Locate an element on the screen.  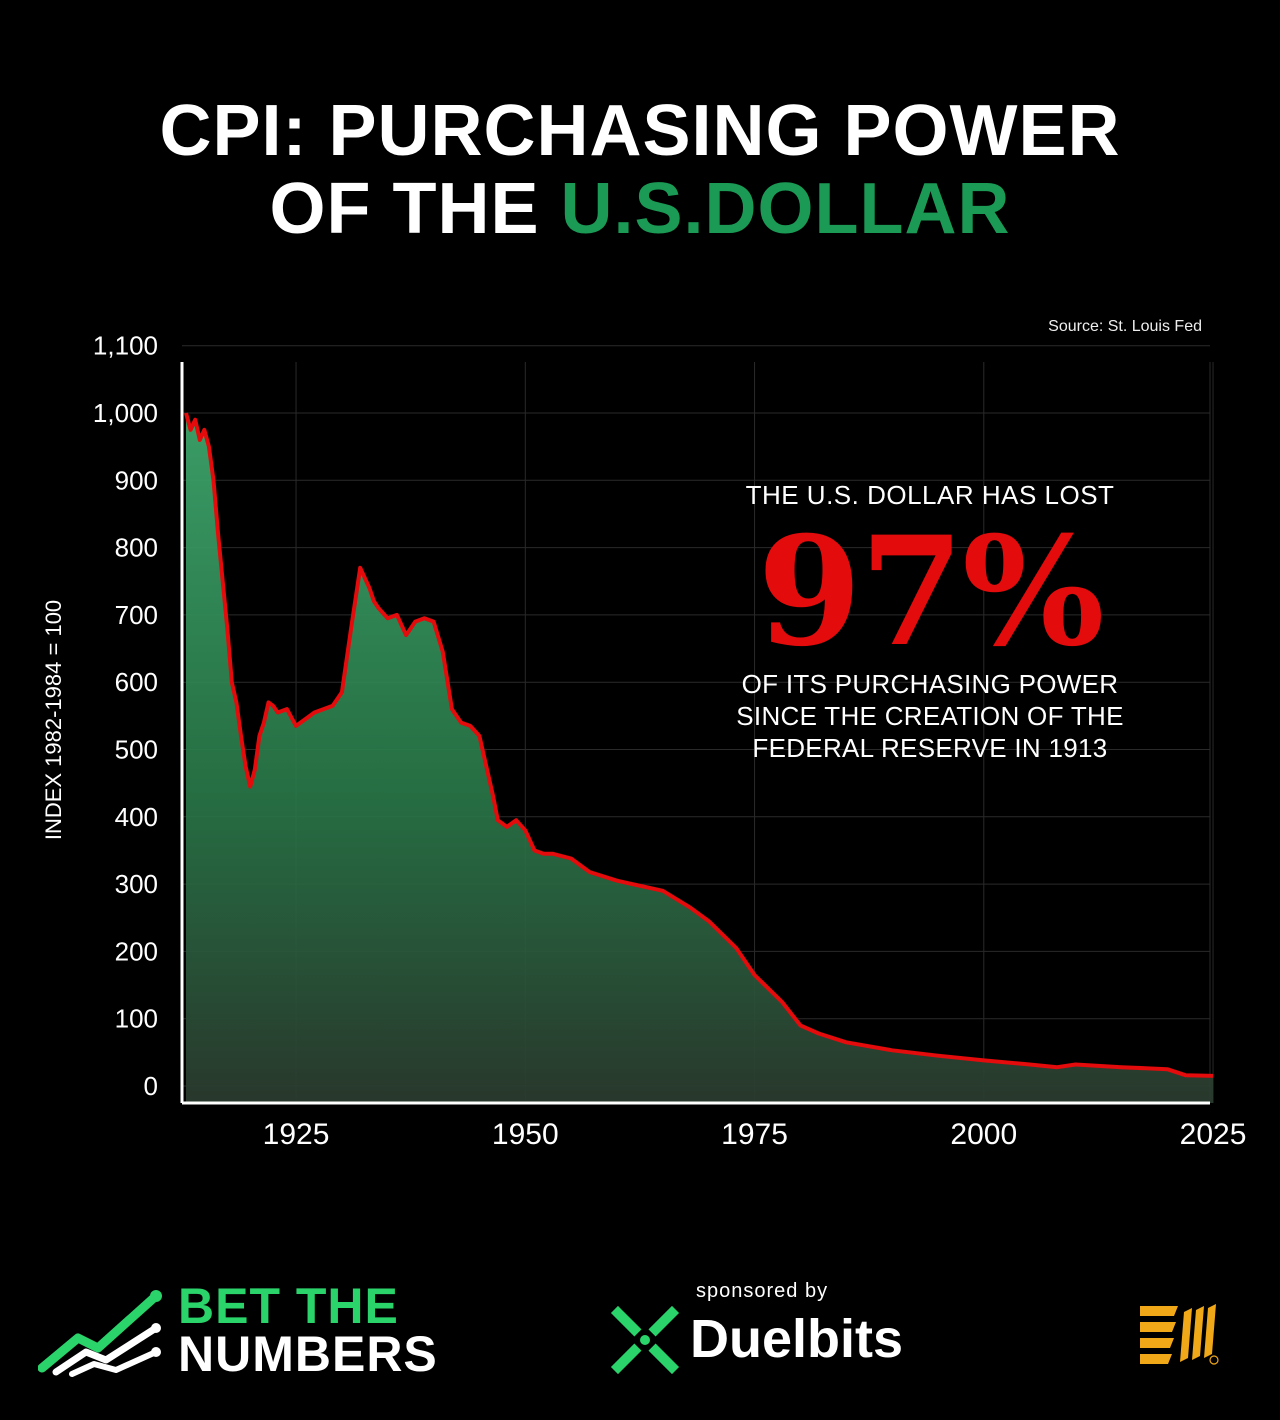
sponsor-label: sponsored by is located at coordinates (762, 1291).